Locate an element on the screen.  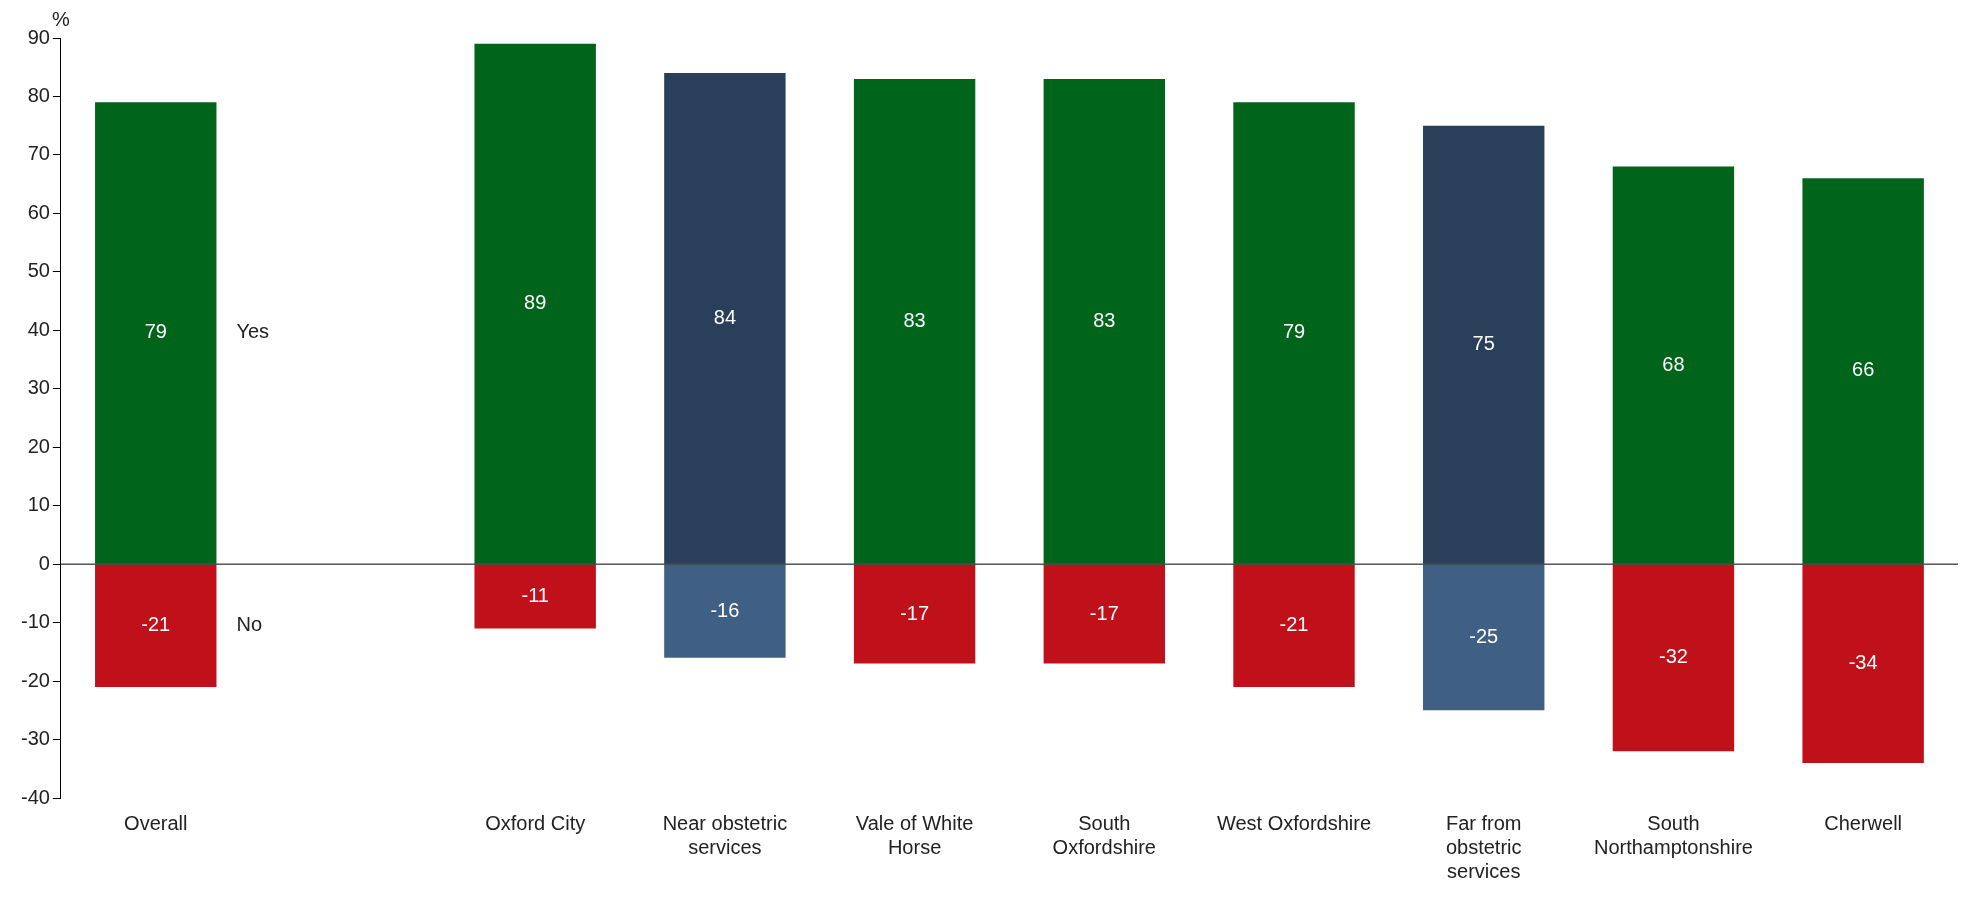
y-tick-label: 60 is located at coordinates (38, 211).